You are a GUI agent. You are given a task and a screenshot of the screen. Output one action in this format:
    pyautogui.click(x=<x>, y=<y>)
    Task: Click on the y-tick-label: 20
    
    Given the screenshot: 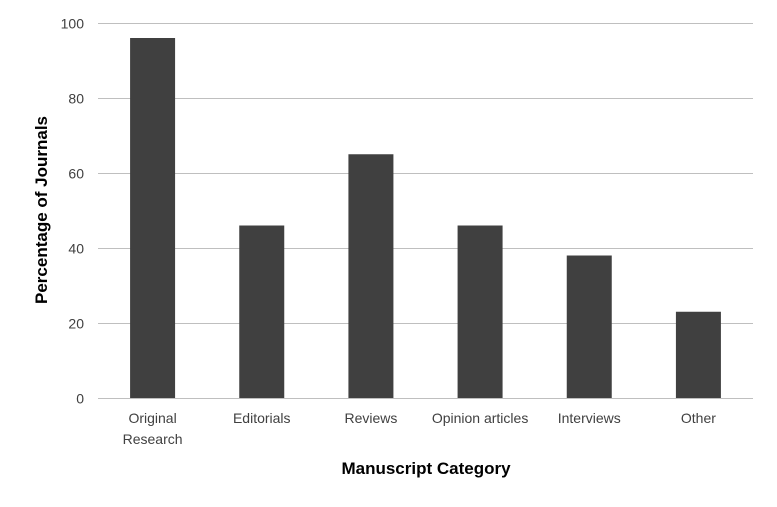 What is the action you would take?
    pyautogui.click(x=76, y=324)
    